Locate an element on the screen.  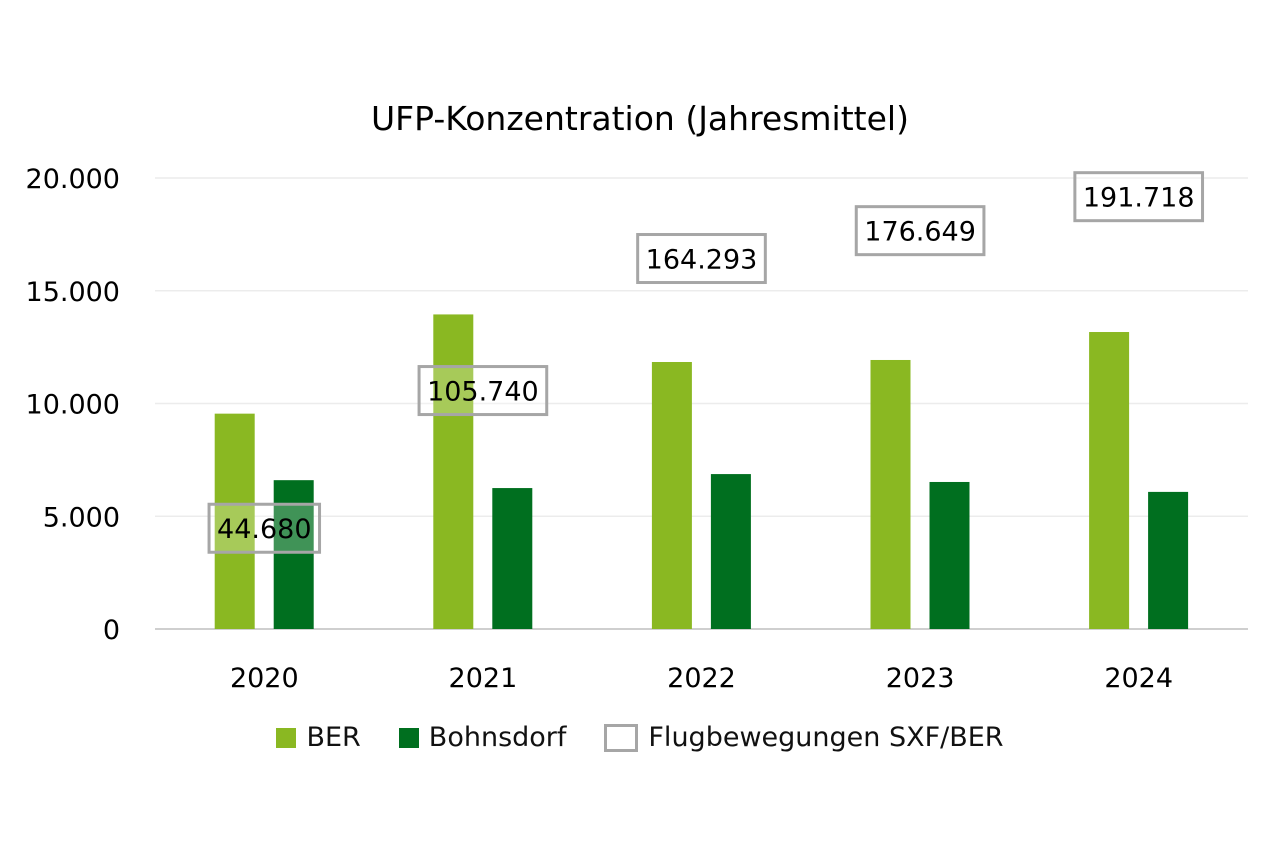
legend-swatch-bohnsdorf is located at coordinates (408, 737).